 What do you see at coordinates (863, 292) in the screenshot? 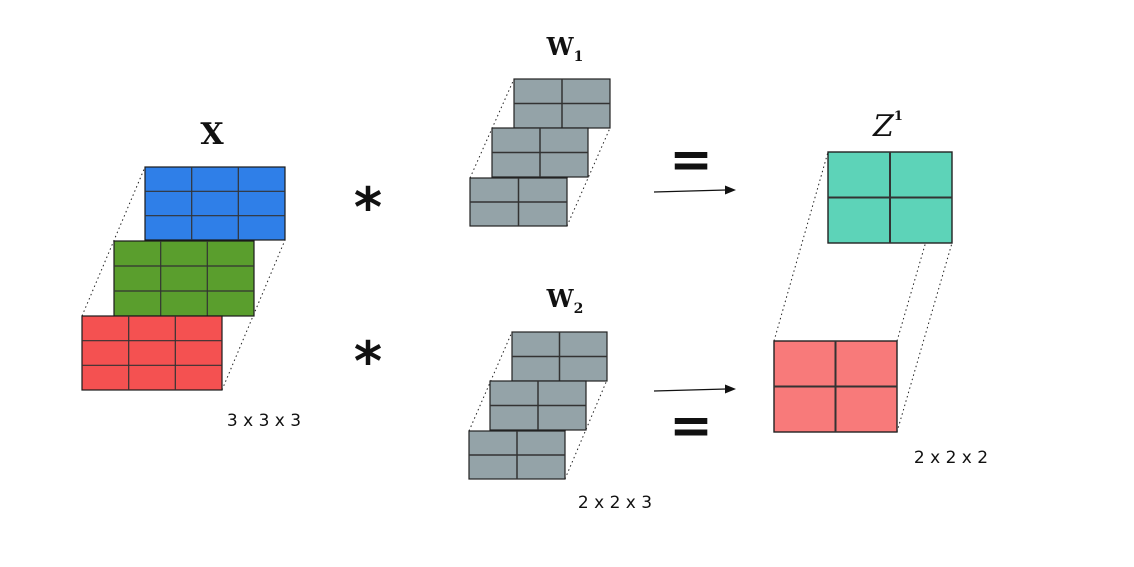
I see `output-depth-lines` at bounding box center [863, 292].